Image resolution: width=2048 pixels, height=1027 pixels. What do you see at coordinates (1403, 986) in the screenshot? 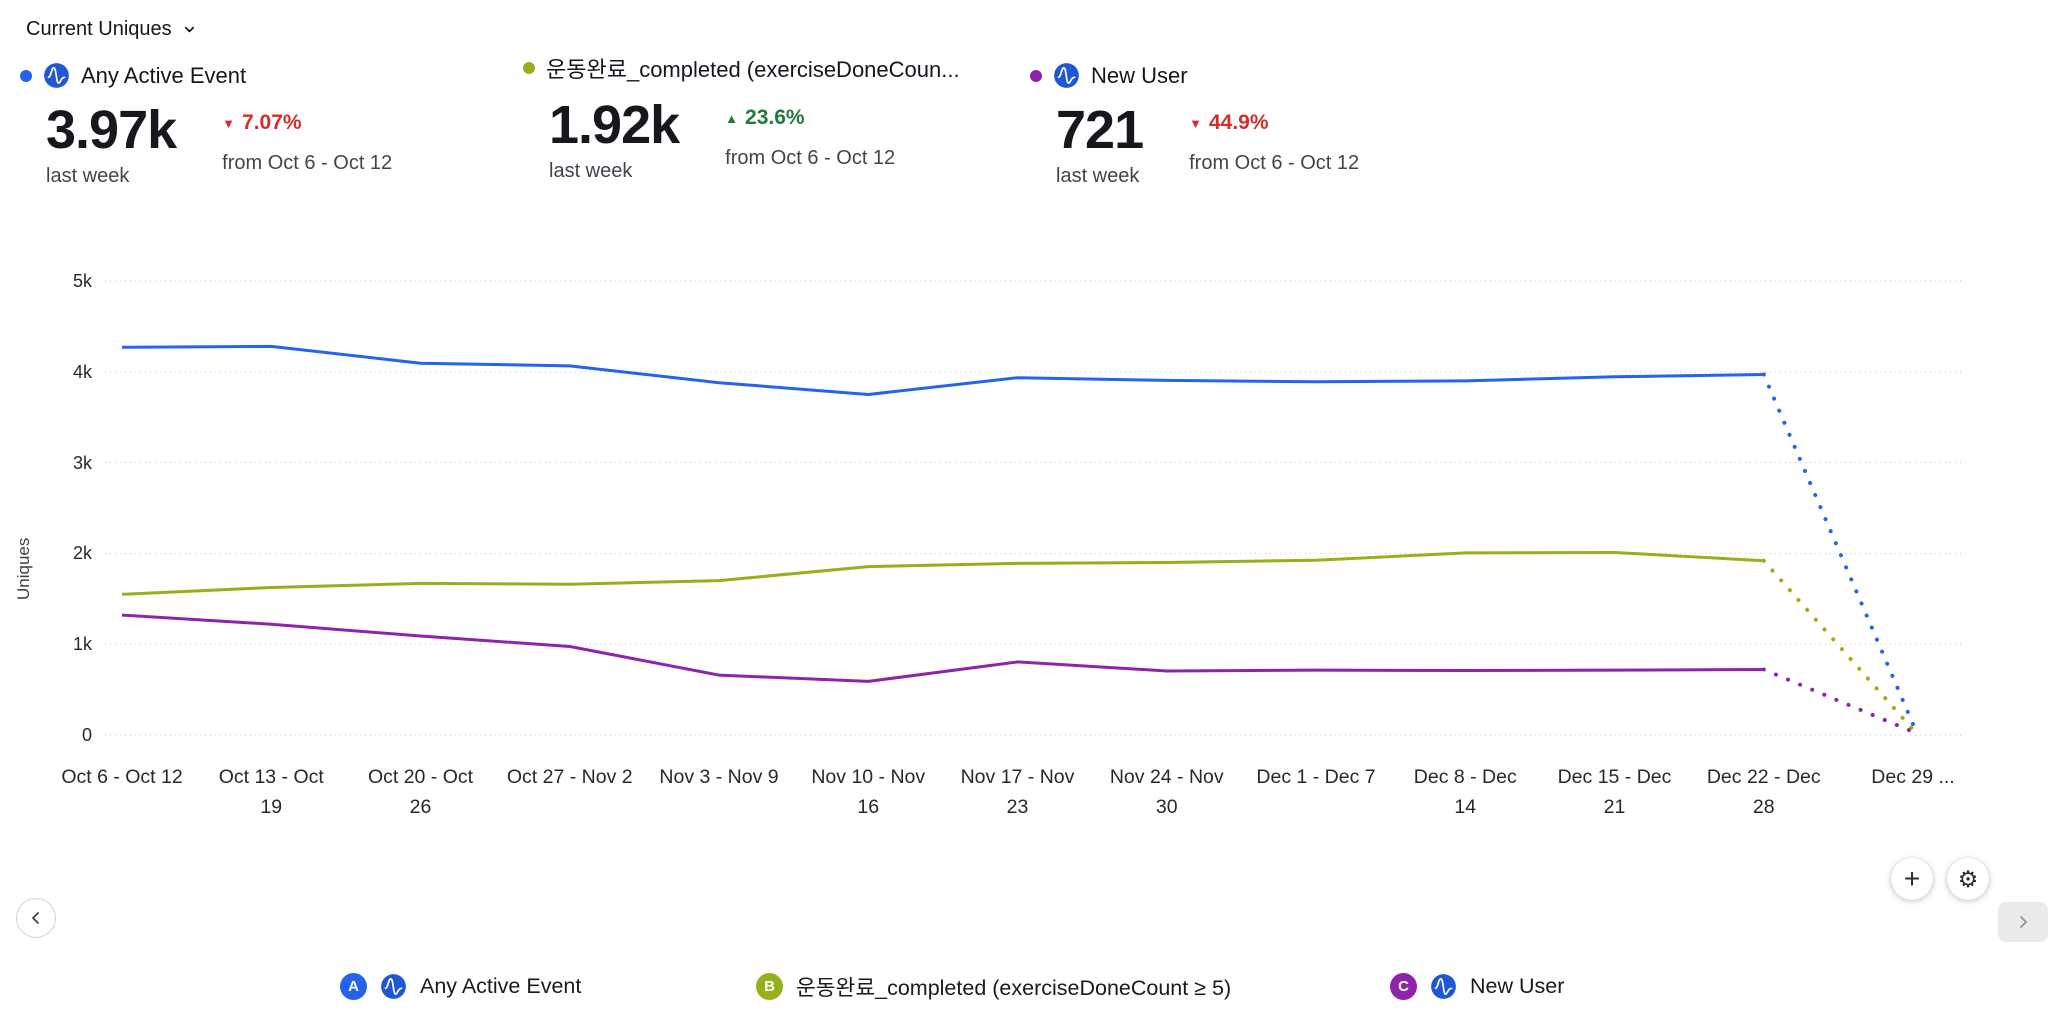
I see `legend-badge-c: C` at bounding box center [1403, 986].